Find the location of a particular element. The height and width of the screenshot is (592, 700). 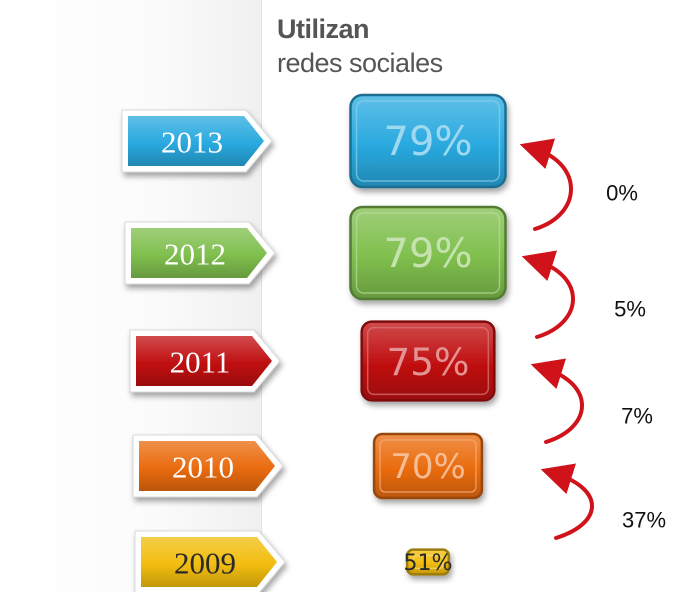

year-tag-fill-2009 is located at coordinates (209, 562).